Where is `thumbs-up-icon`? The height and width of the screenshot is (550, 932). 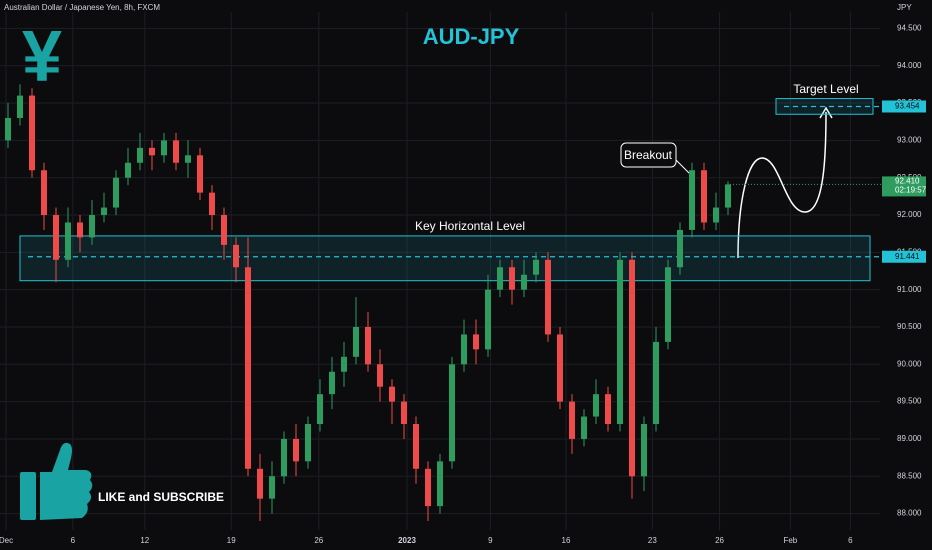
thumbs-up-icon is located at coordinates (56, 481).